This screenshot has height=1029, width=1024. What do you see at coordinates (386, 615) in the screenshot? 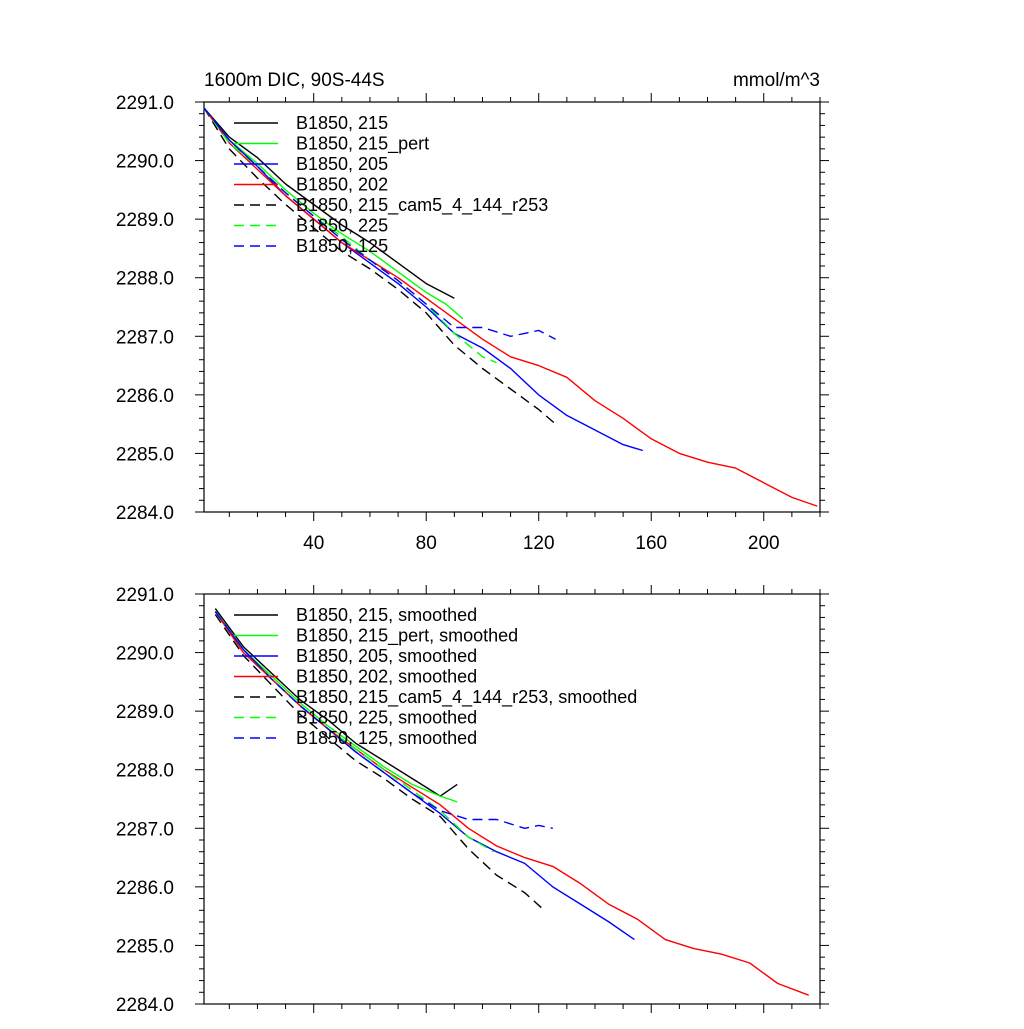
I see `bottom-legend-label-0: B1850, 215, smoothed` at bounding box center [386, 615].